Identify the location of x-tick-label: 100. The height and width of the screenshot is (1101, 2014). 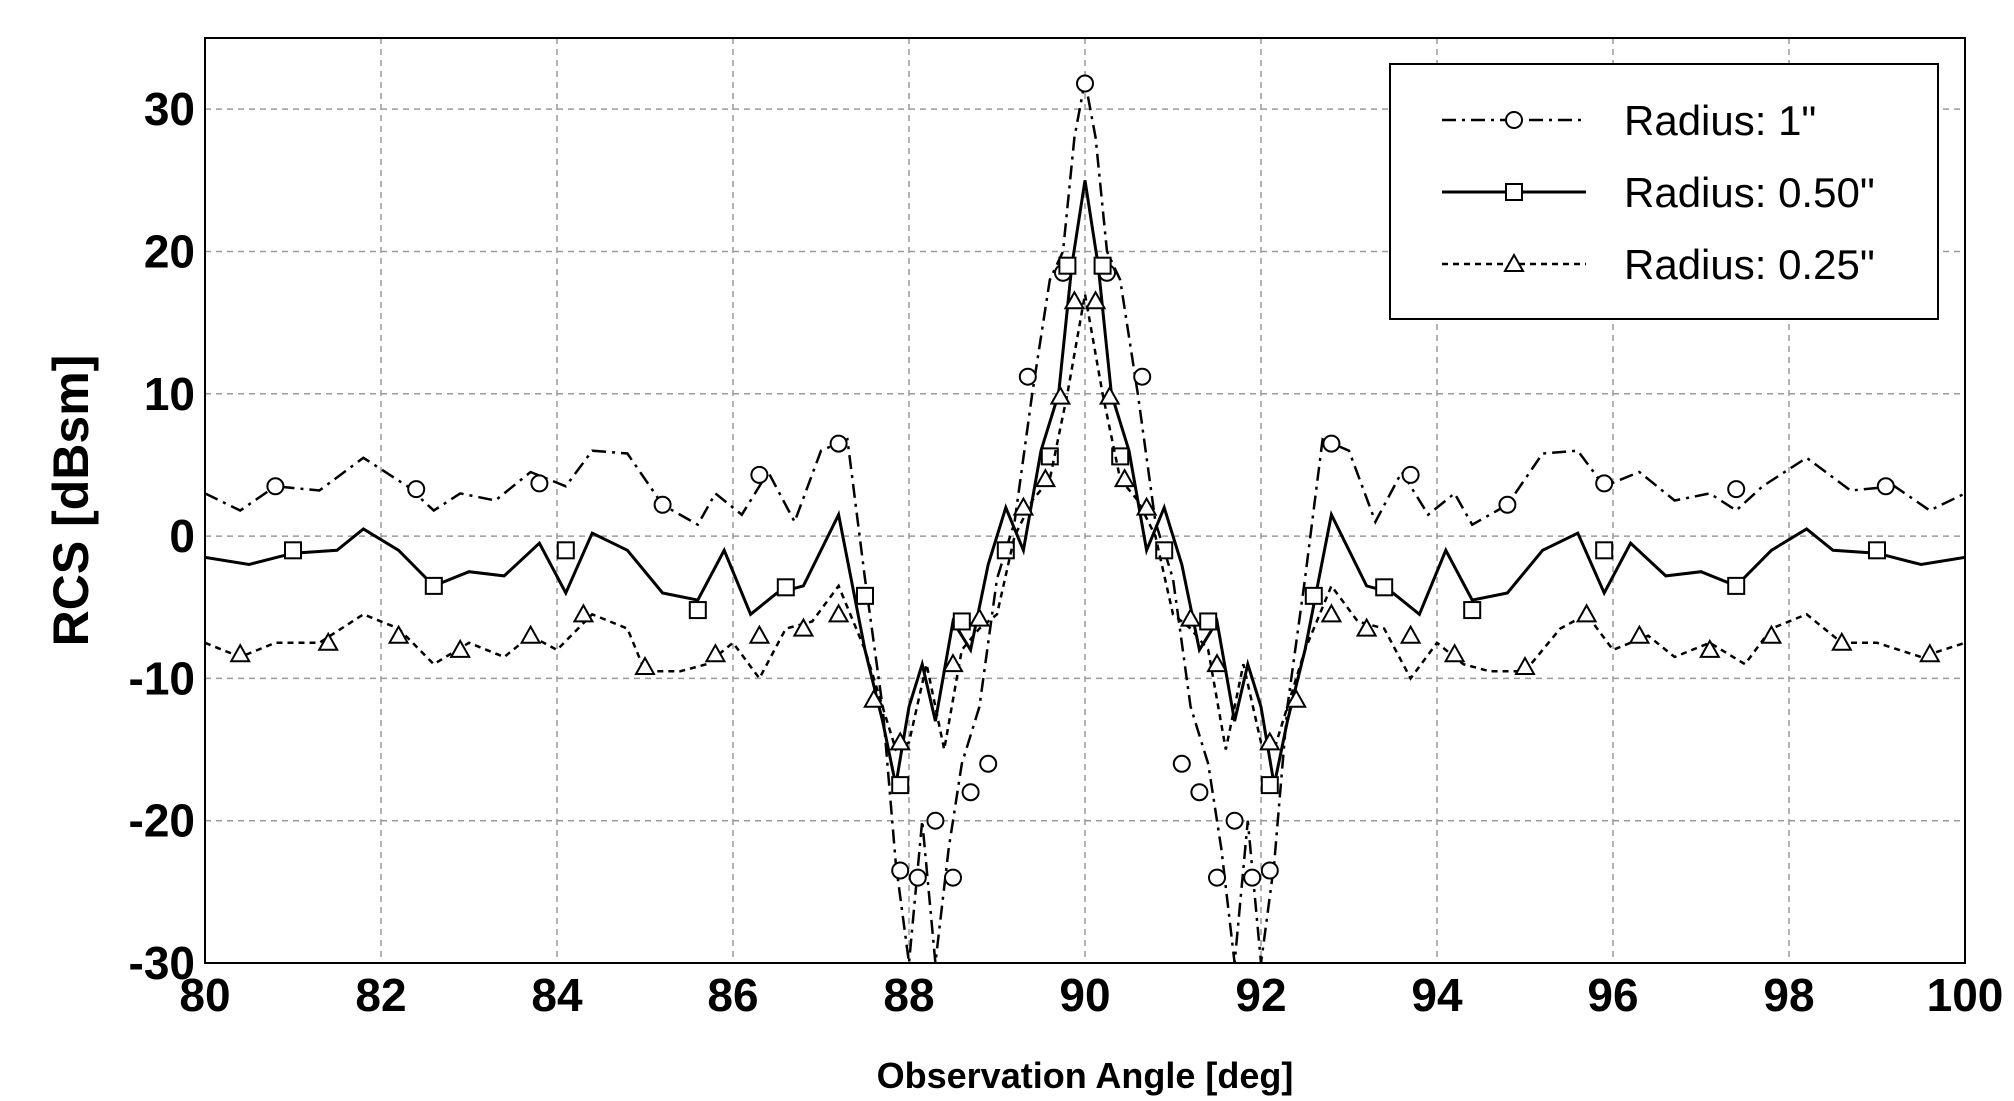
(1965, 995).